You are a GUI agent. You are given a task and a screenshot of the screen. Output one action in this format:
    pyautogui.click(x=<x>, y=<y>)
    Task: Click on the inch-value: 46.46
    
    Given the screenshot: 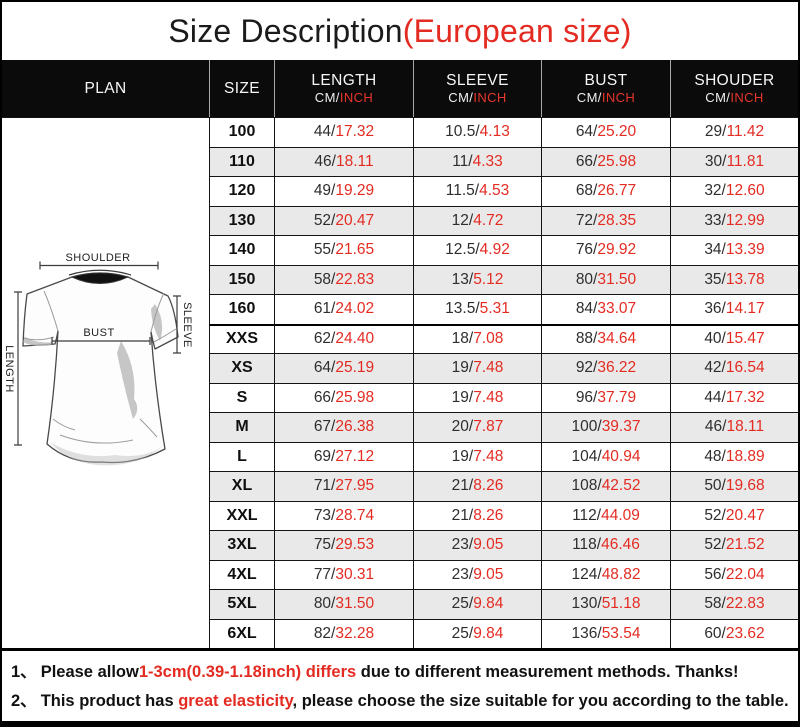 What is the action you would take?
    pyautogui.click(x=620, y=545)
    